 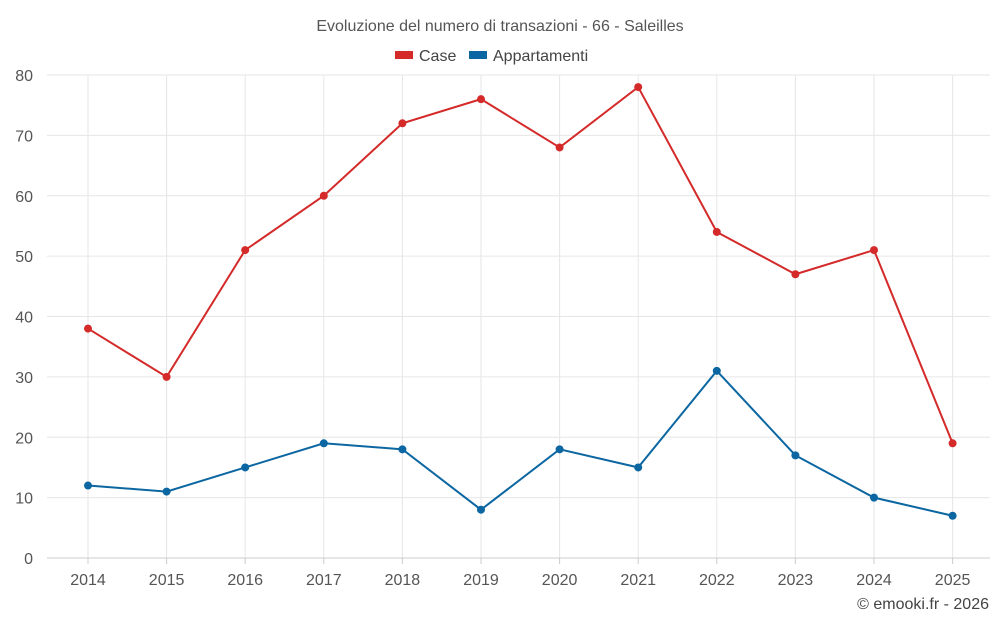 What do you see at coordinates (167, 580) in the screenshot?
I see `x-tick-label: 2015` at bounding box center [167, 580].